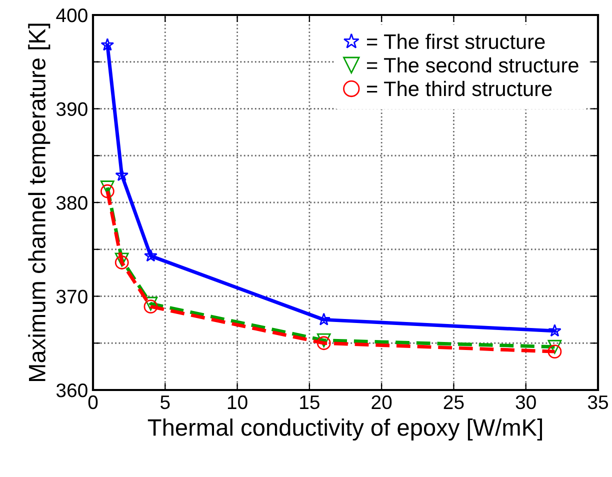  What do you see at coordinates (238, 402) in the screenshot?
I see `x-tick-label: 10` at bounding box center [238, 402].